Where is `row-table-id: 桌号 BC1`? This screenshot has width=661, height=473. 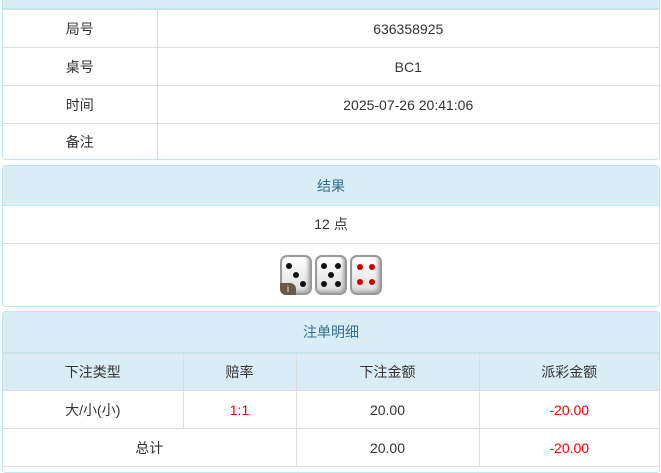 row-table-id: 桌号 BC1 is located at coordinates (331, 66).